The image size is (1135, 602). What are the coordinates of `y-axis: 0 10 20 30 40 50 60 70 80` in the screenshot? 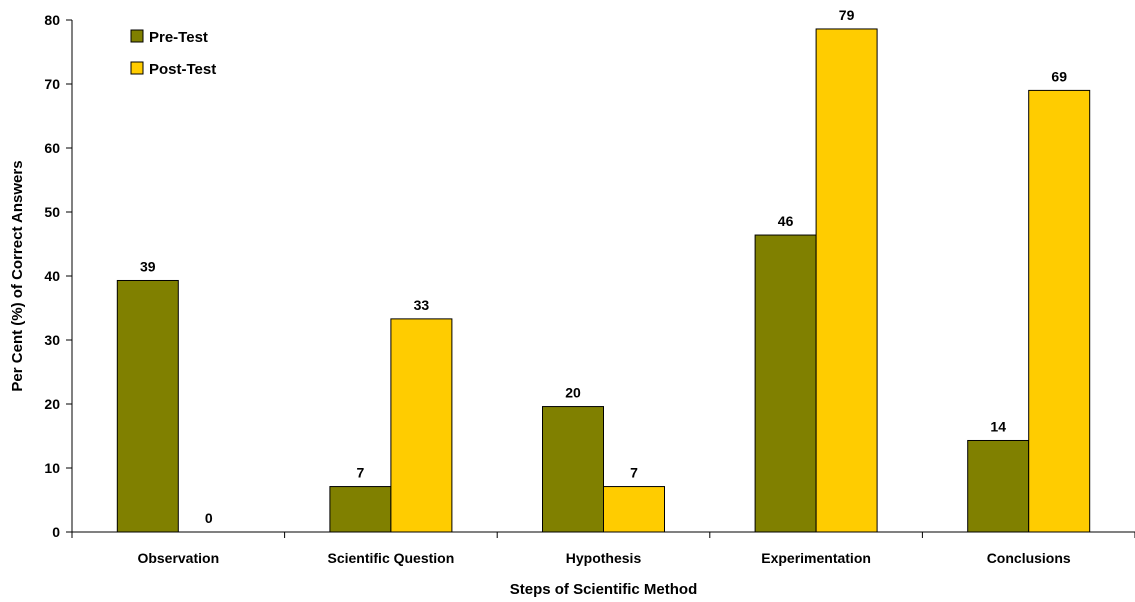 It's located at (58, 276).